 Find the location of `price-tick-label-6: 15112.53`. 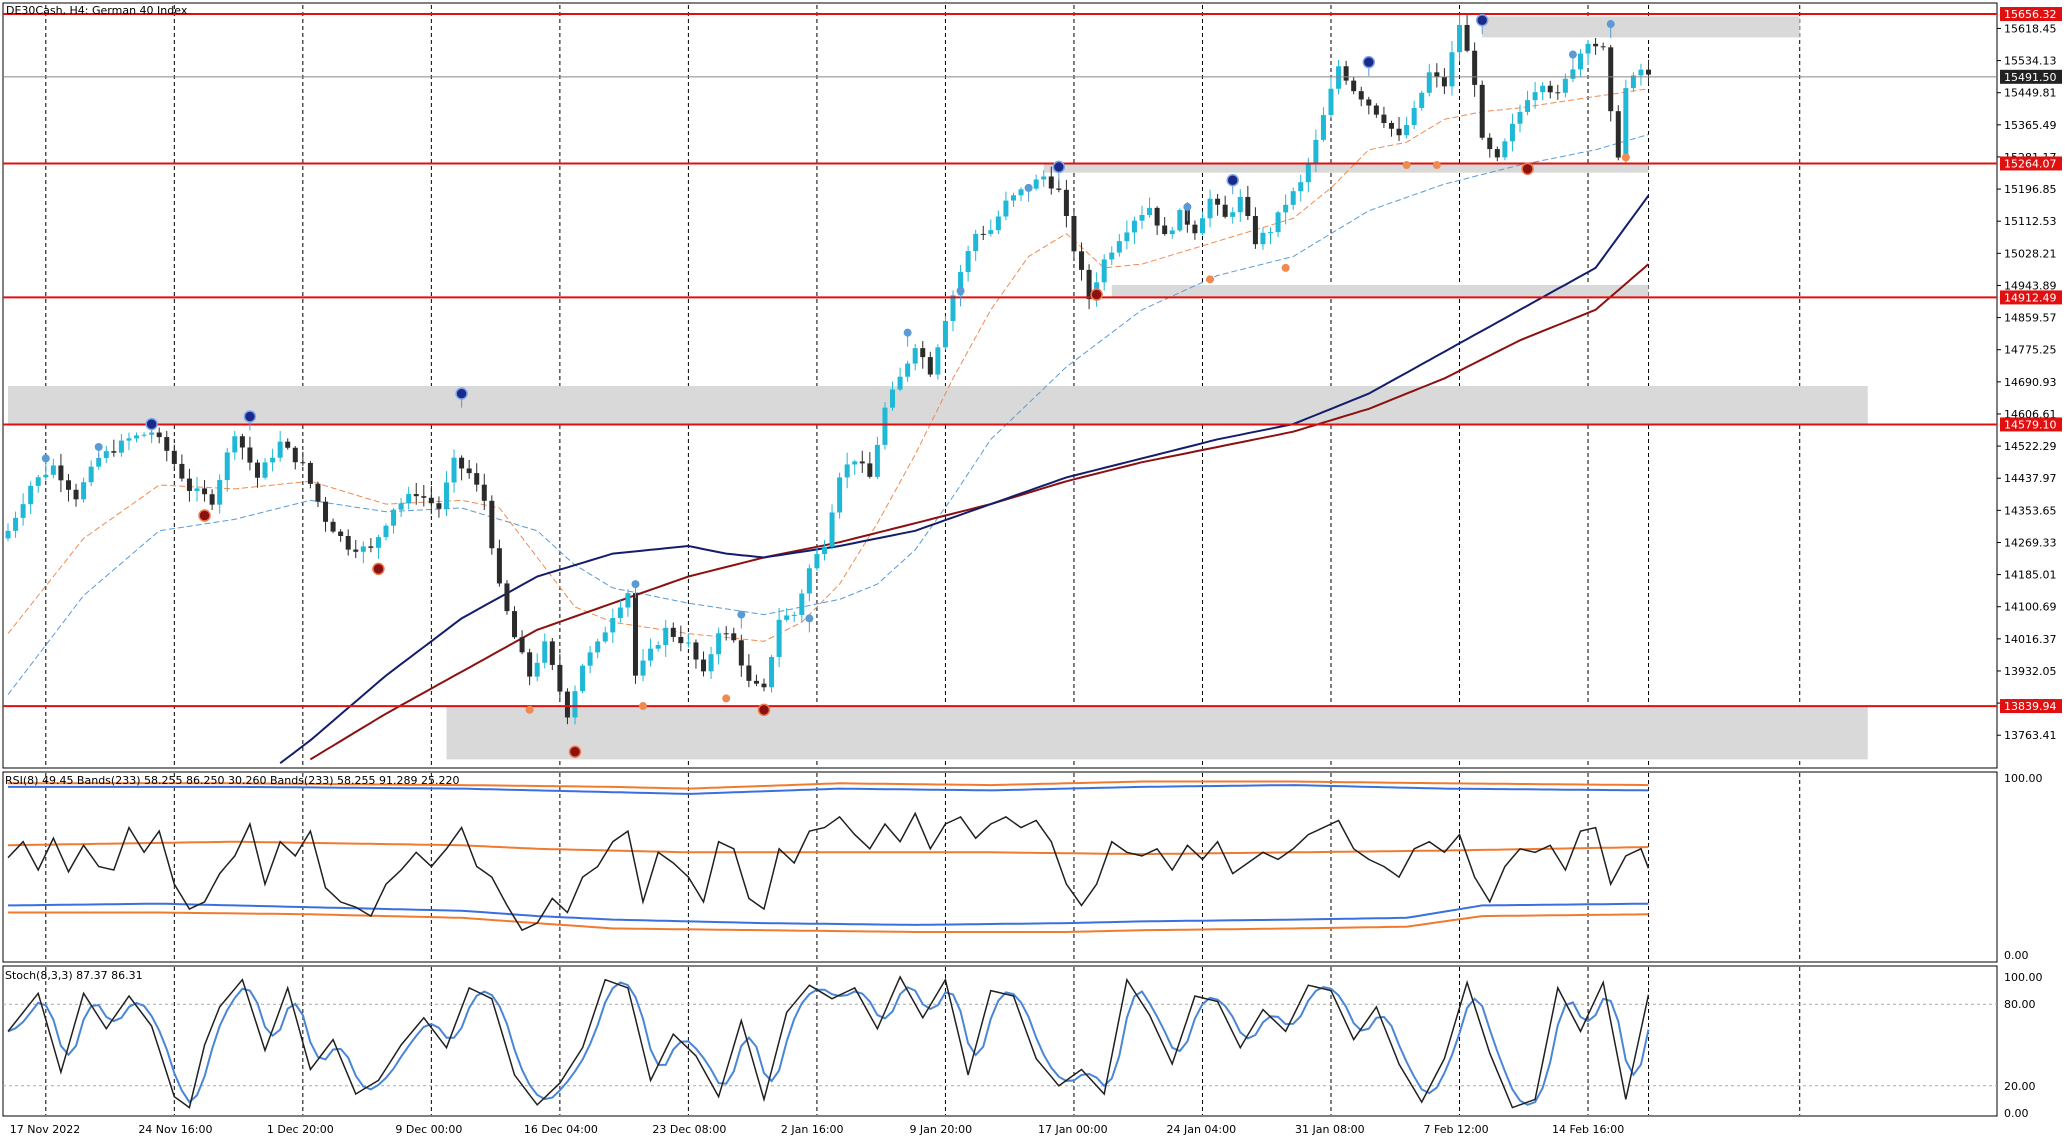

price-tick-label-6: 15112.53 is located at coordinates (2030, 221).